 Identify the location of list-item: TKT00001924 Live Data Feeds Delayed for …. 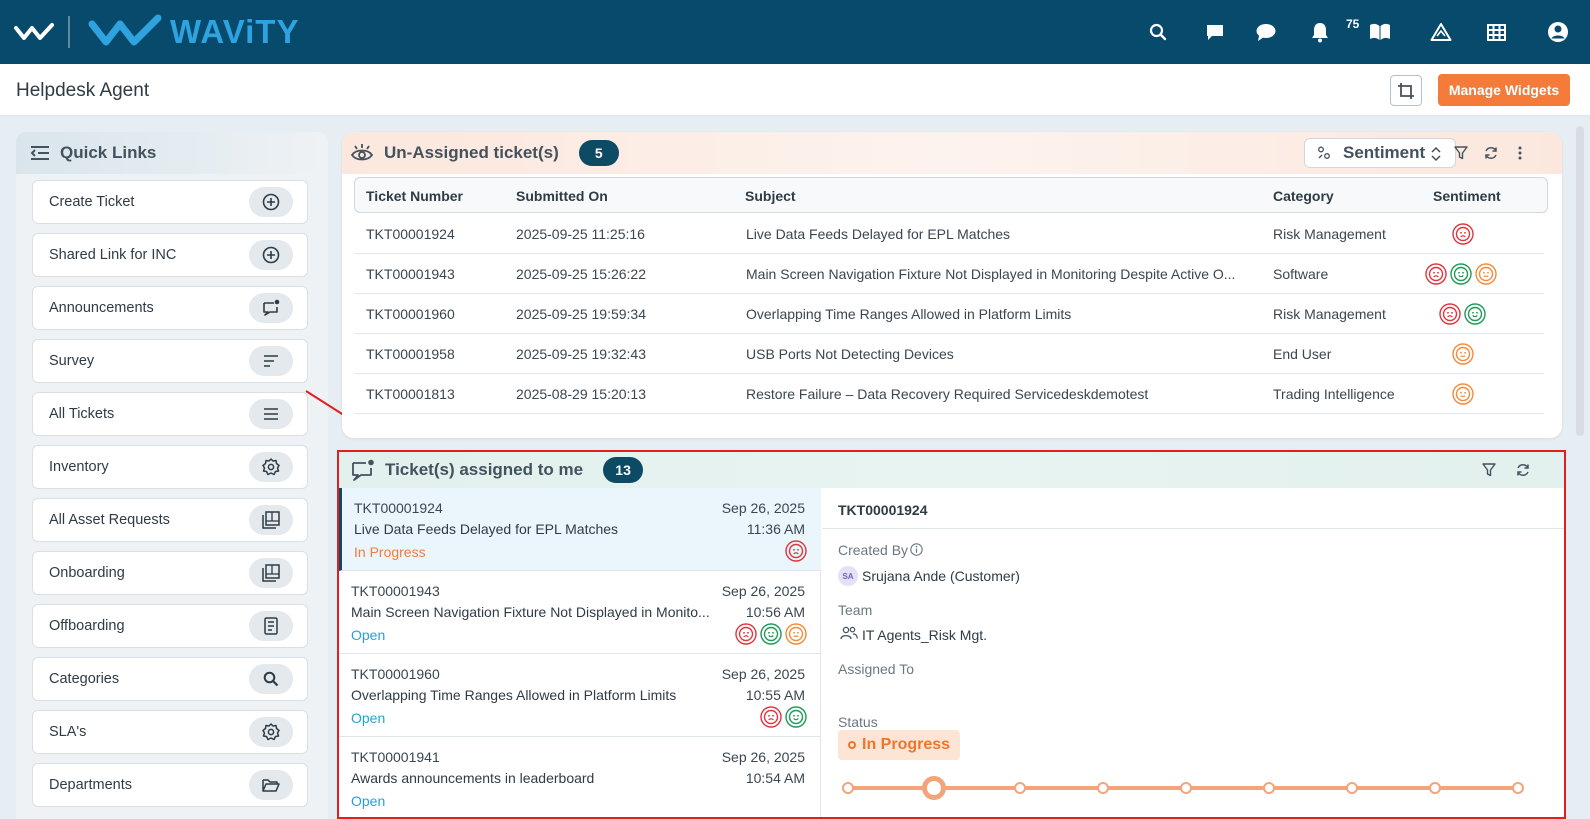
(580, 529).